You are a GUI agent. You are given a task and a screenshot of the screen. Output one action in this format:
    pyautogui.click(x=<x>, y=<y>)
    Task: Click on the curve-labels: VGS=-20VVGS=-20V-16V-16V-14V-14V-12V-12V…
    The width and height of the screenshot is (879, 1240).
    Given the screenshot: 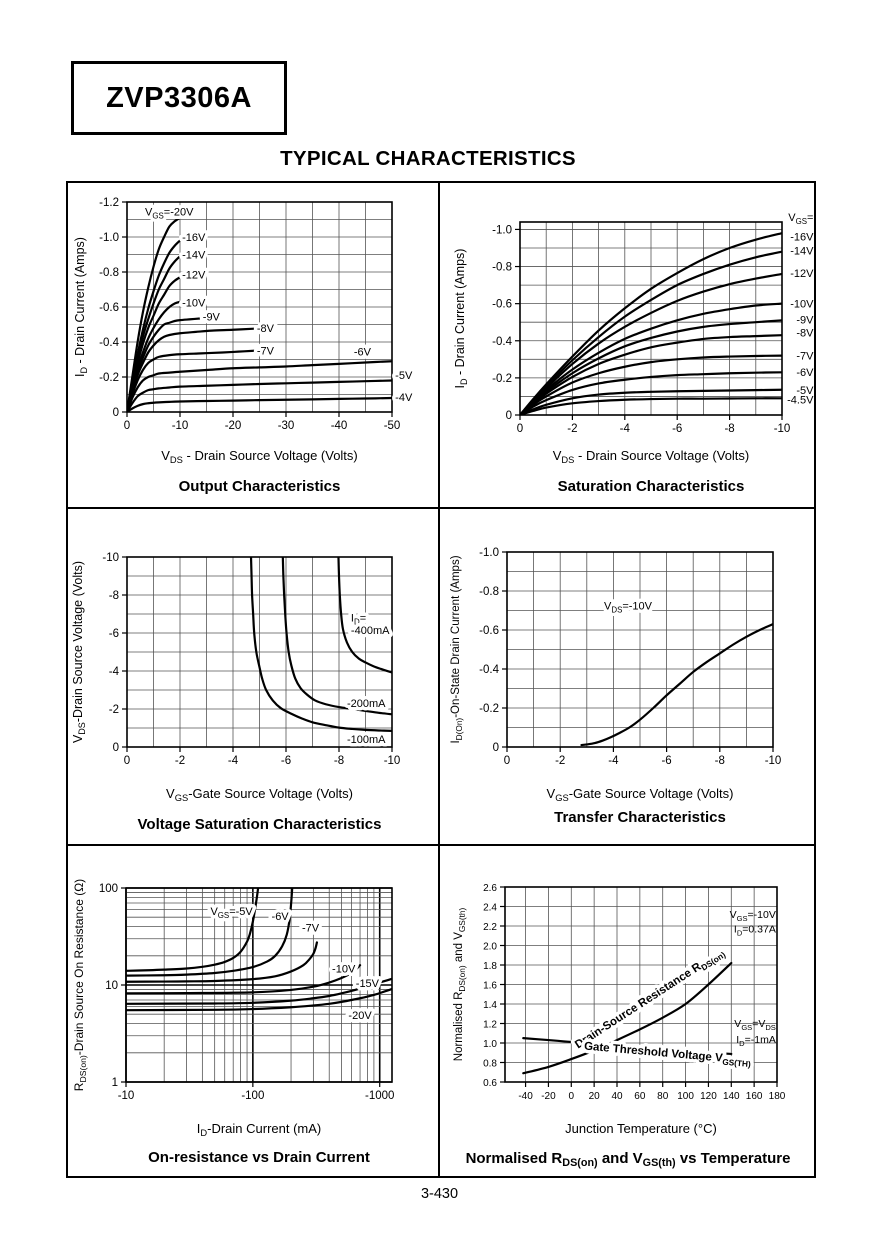 What is the action you would take?
    pyautogui.click(x=279, y=305)
    